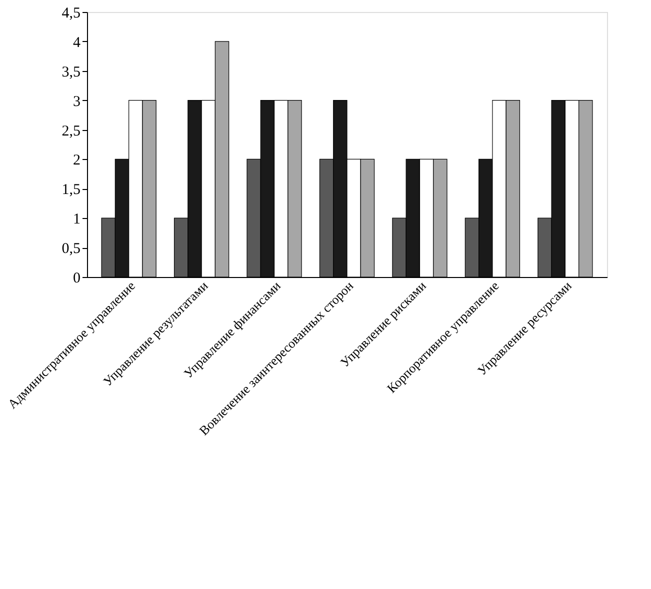 This screenshot has width=651, height=589. What do you see at coordinates (76, 220) in the screenshot?
I see `y-tick-label: 1` at bounding box center [76, 220].